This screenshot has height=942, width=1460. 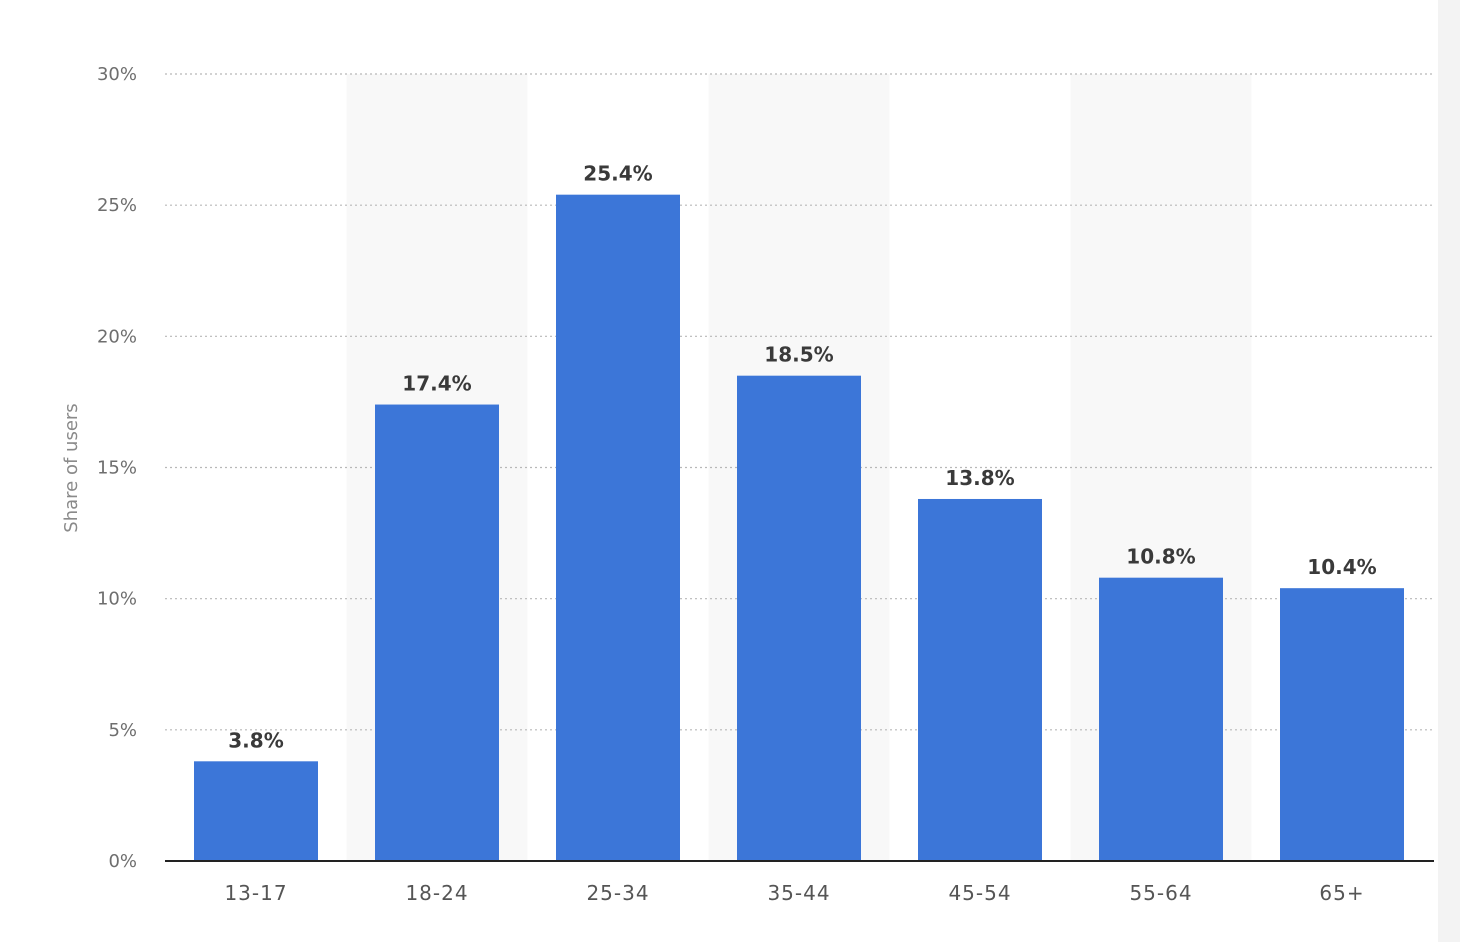 I want to click on x-tick-label: 13-17, so click(x=255, y=893).